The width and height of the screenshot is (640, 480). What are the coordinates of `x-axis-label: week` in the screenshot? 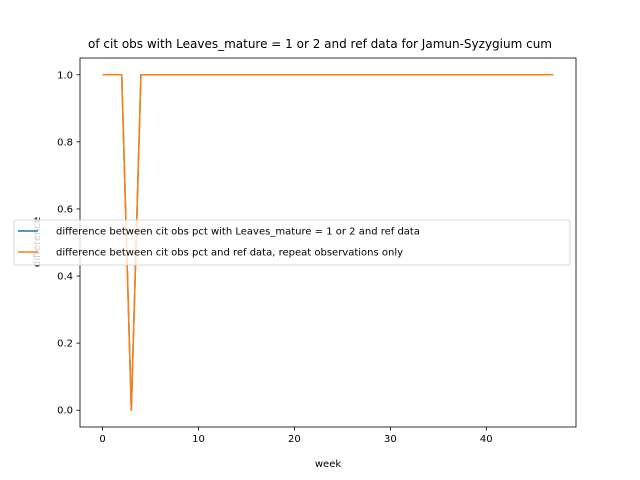 It's located at (328, 464).